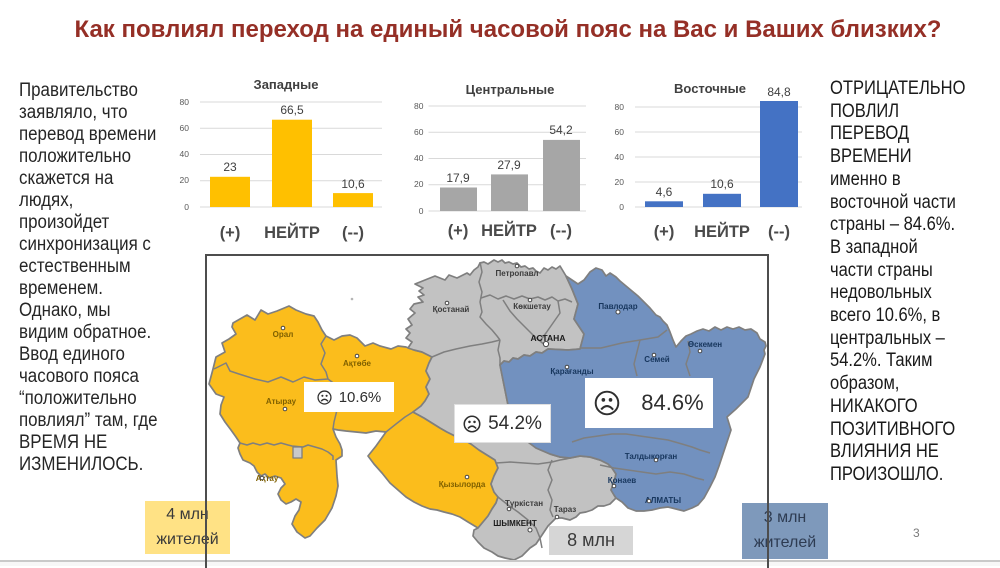 The width and height of the screenshot is (1000, 568). What do you see at coordinates (283, 334) in the screenshot?
I see `svg-text: Орал` at bounding box center [283, 334].